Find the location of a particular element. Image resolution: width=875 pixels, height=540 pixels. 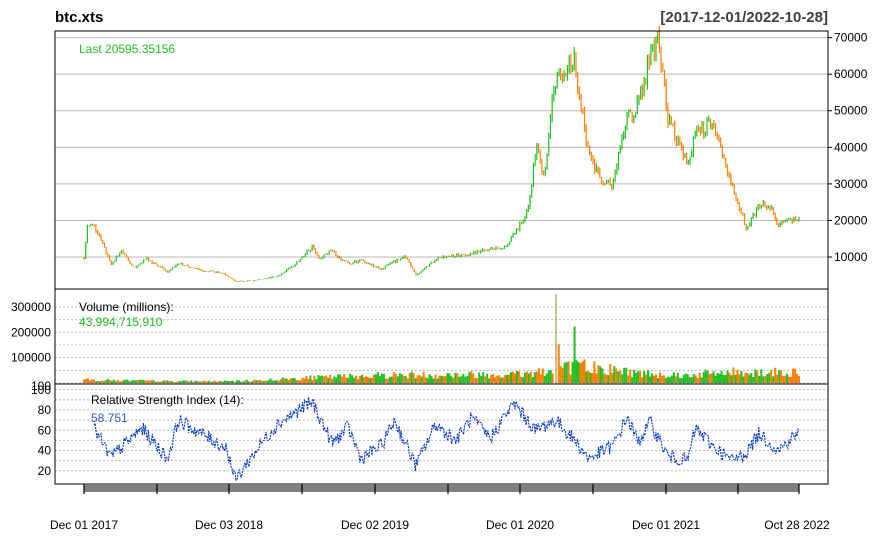

volume-series is located at coordinates (441, 338).